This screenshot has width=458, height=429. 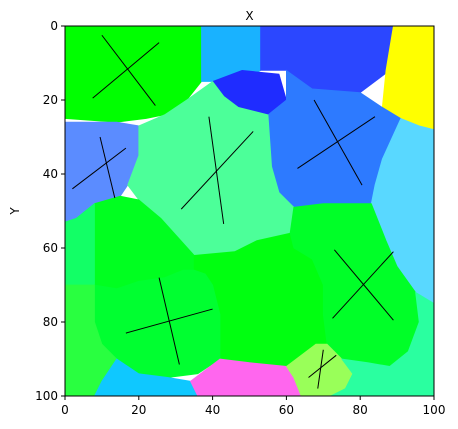 I want to click on y-tick-label-80: 80, so click(x=50, y=322).